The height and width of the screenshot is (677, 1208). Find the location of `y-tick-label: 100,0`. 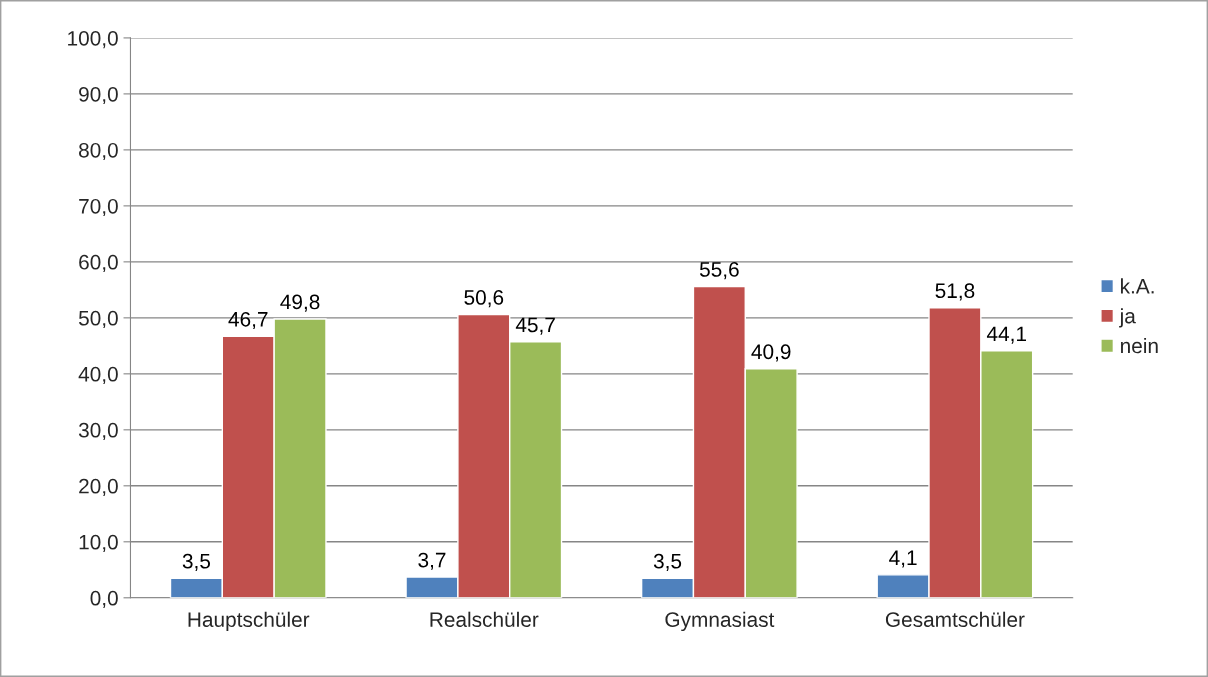

y-tick-label: 100,0 is located at coordinates (93, 39).